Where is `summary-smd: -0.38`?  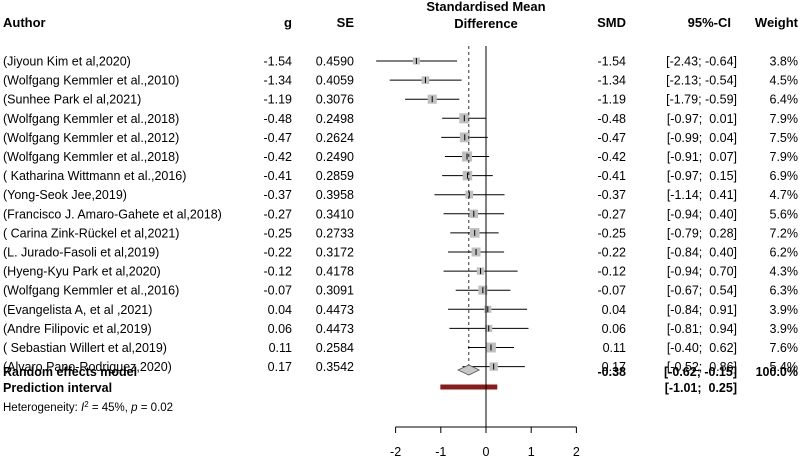 summary-smd: -0.38 is located at coordinates (612, 372).